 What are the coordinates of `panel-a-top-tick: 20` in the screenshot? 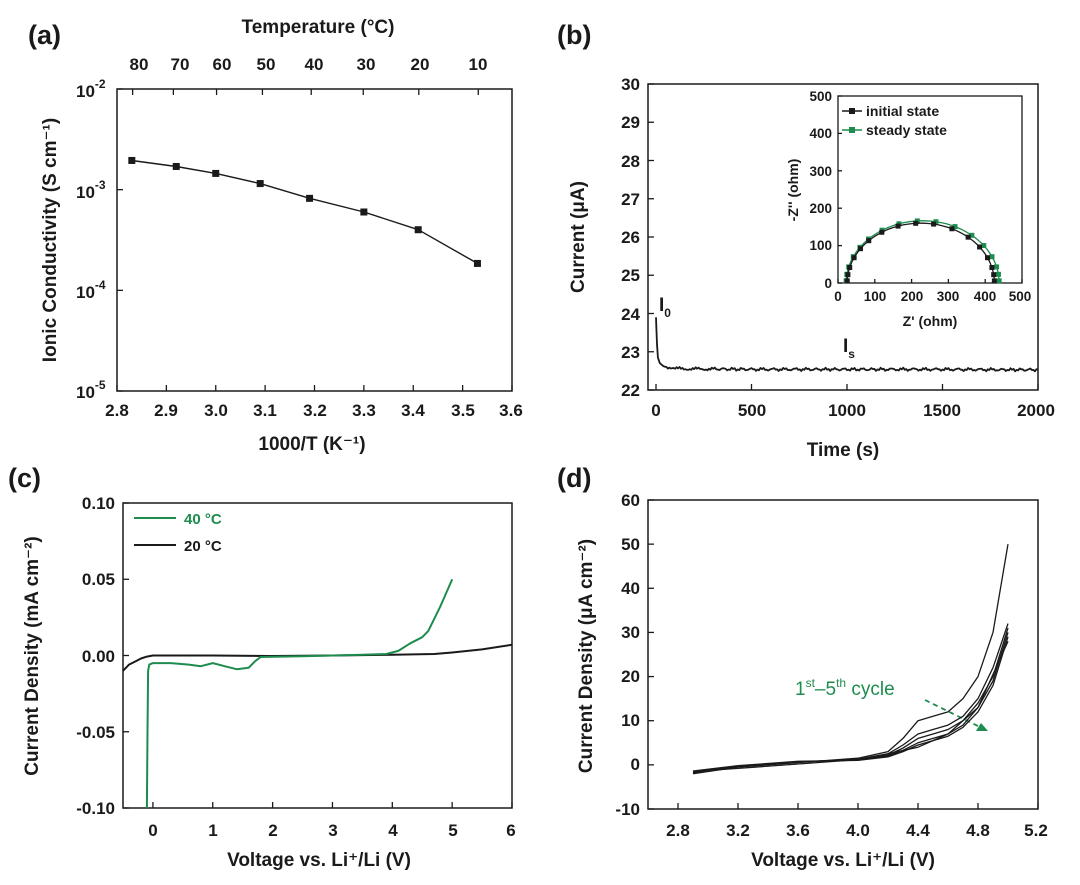 It's located at (420, 64).